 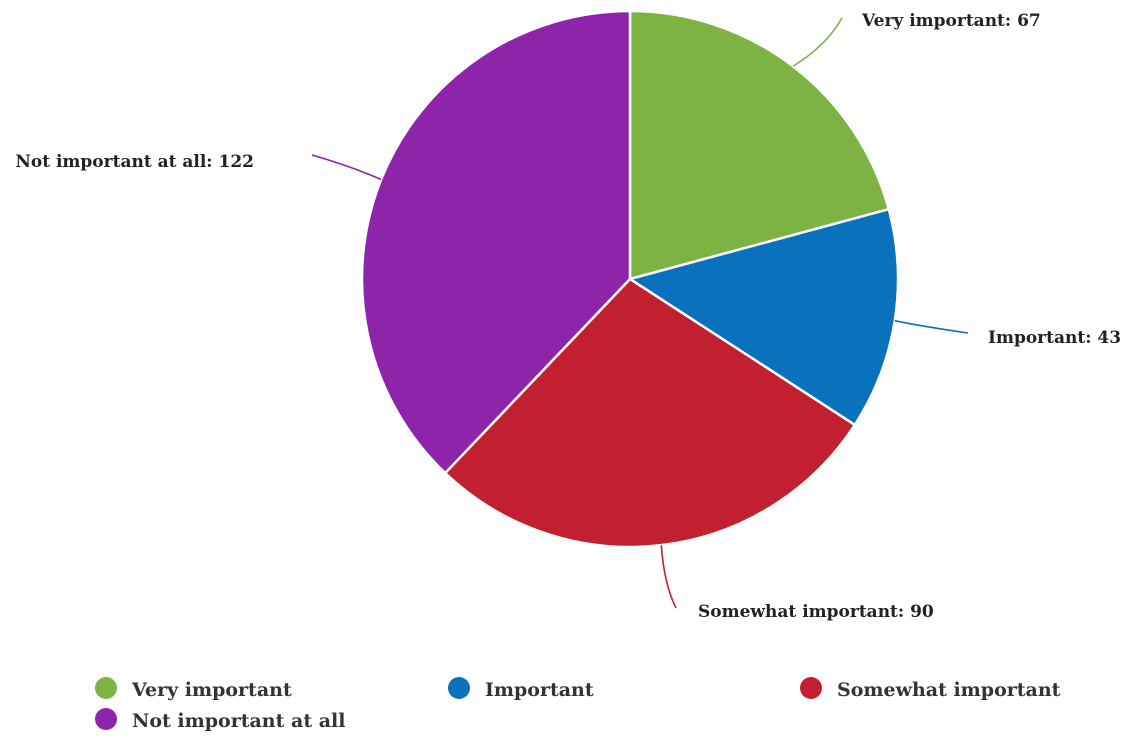 What do you see at coordinates (764, 317) in the screenshot?
I see `pie-slice-important` at bounding box center [764, 317].